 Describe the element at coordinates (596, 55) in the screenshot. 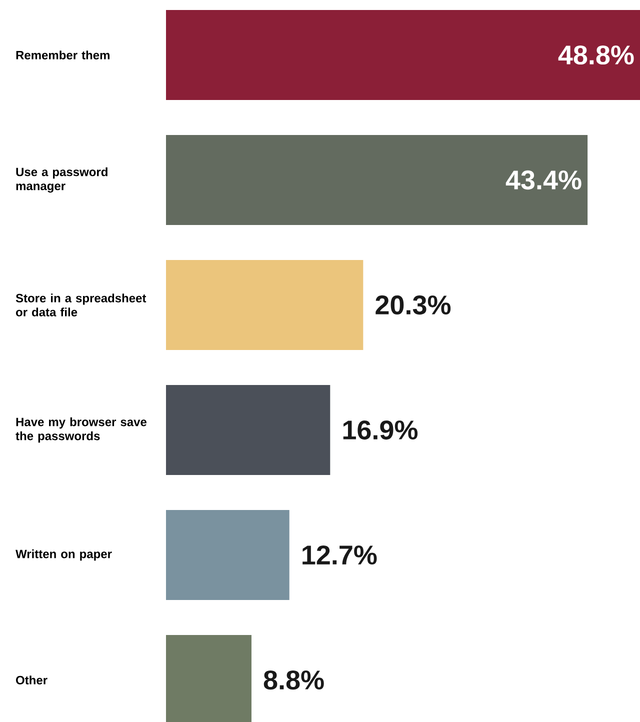

I see `data-label: 48.8%` at that location.